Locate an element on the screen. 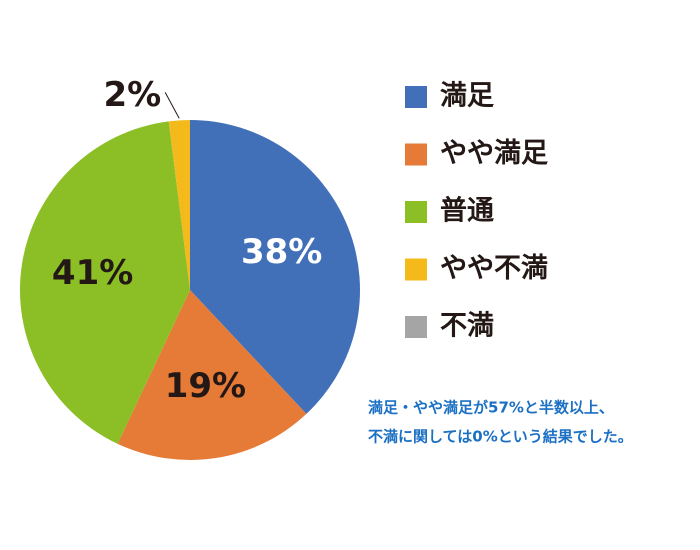 Image resolution: width=700 pixels, height=550 pixels. value-label: 38% is located at coordinates (281, 252).